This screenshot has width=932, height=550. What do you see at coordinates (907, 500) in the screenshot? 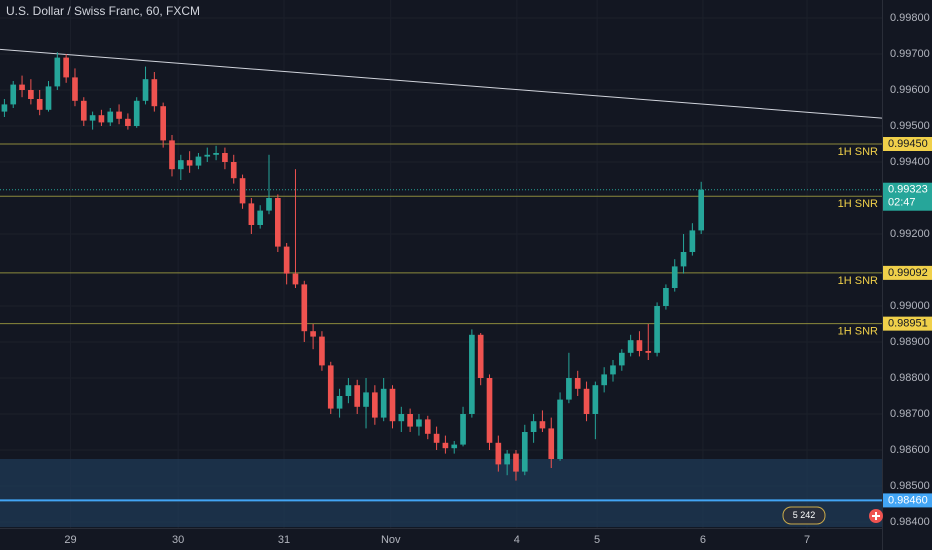
I see `support-tag-box` at bounding box center [907, 500].